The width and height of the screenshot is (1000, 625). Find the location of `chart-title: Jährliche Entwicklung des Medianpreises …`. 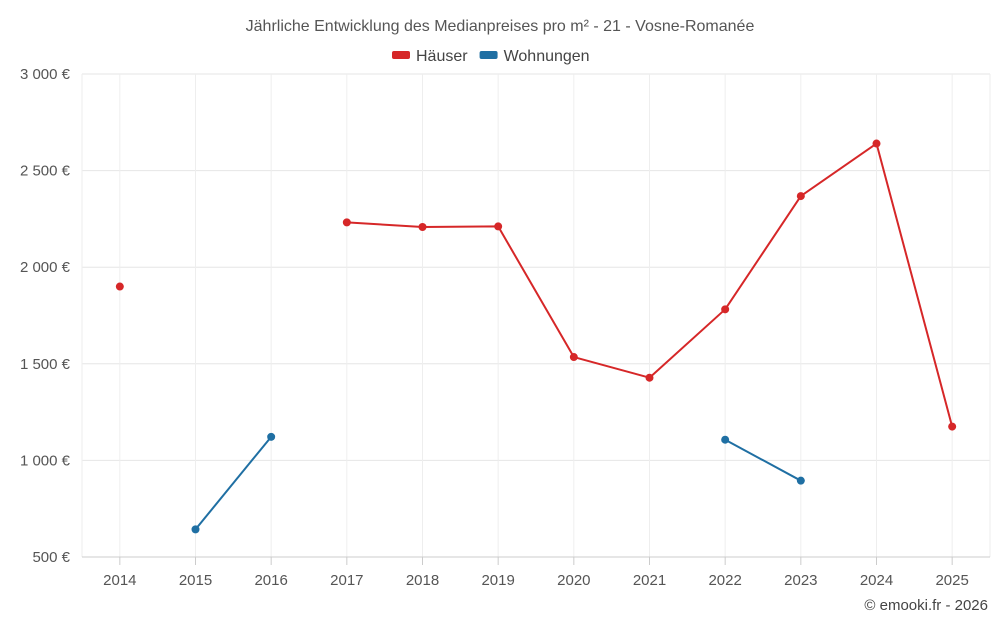

chart-title: Jährliche Entwicklung des Medianpreises … is located at coordinates (500, 26).